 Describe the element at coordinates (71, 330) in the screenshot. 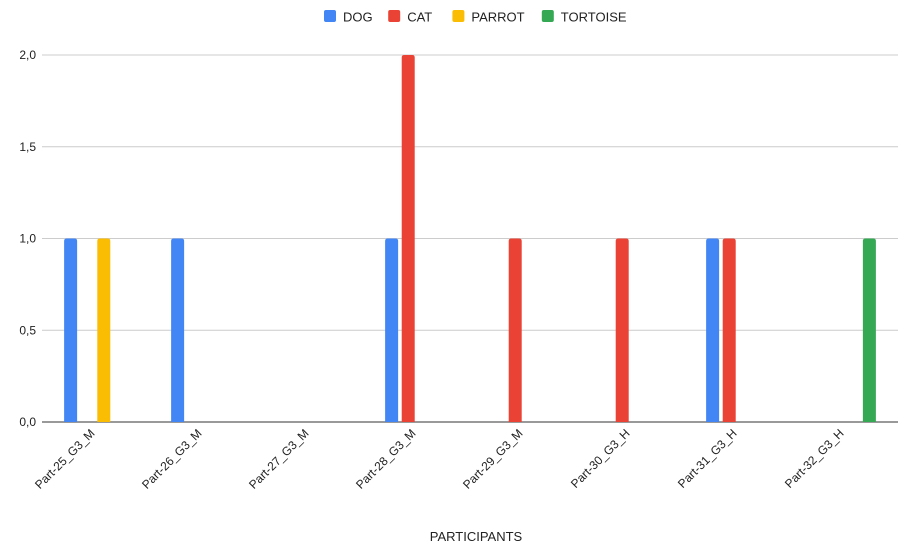

I see `bar-dog-part-25_g3_m` at that location.